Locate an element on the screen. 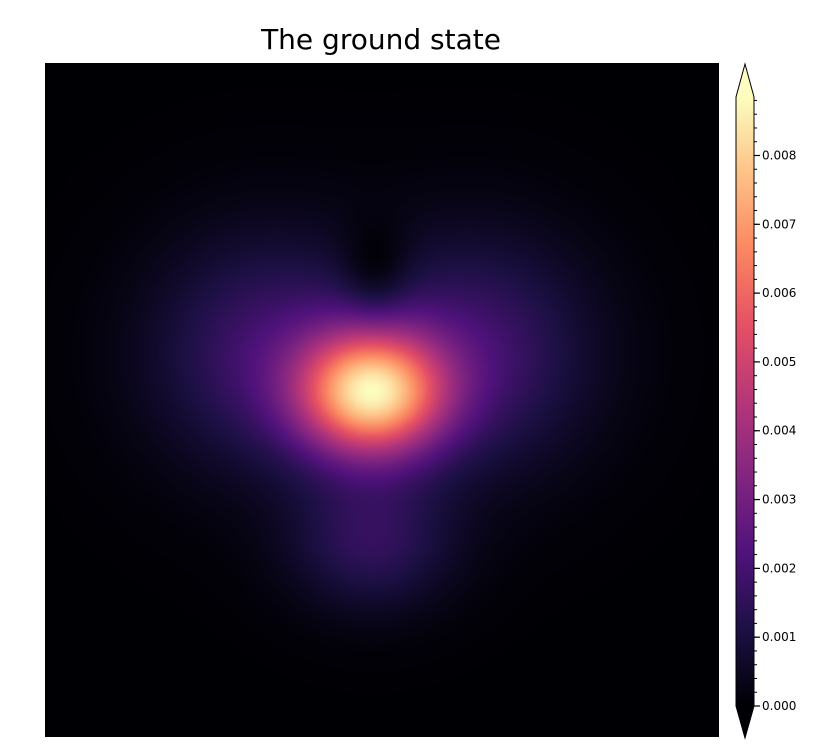 This screenshot has height=748, width=818. colorbar-tick-label: 0.005 is located at coordinates (779, 362).